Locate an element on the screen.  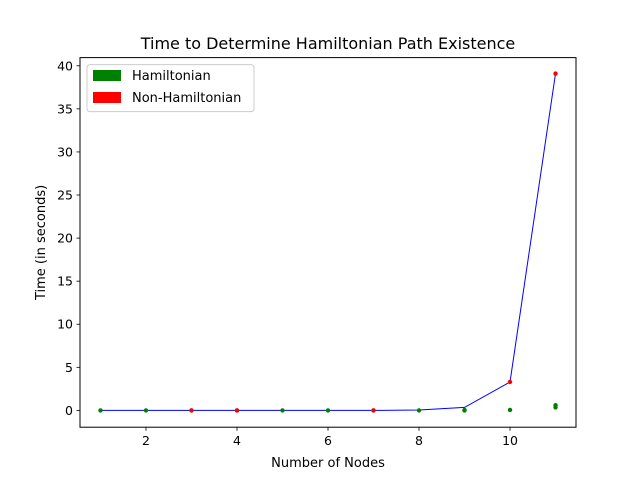
x-tick-label: 6 is located at coordinates (328, 440).